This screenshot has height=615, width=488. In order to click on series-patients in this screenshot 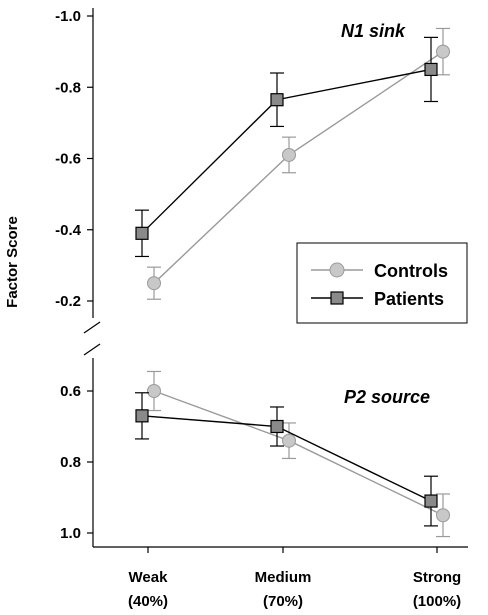, I will do `click(286, 459)`.